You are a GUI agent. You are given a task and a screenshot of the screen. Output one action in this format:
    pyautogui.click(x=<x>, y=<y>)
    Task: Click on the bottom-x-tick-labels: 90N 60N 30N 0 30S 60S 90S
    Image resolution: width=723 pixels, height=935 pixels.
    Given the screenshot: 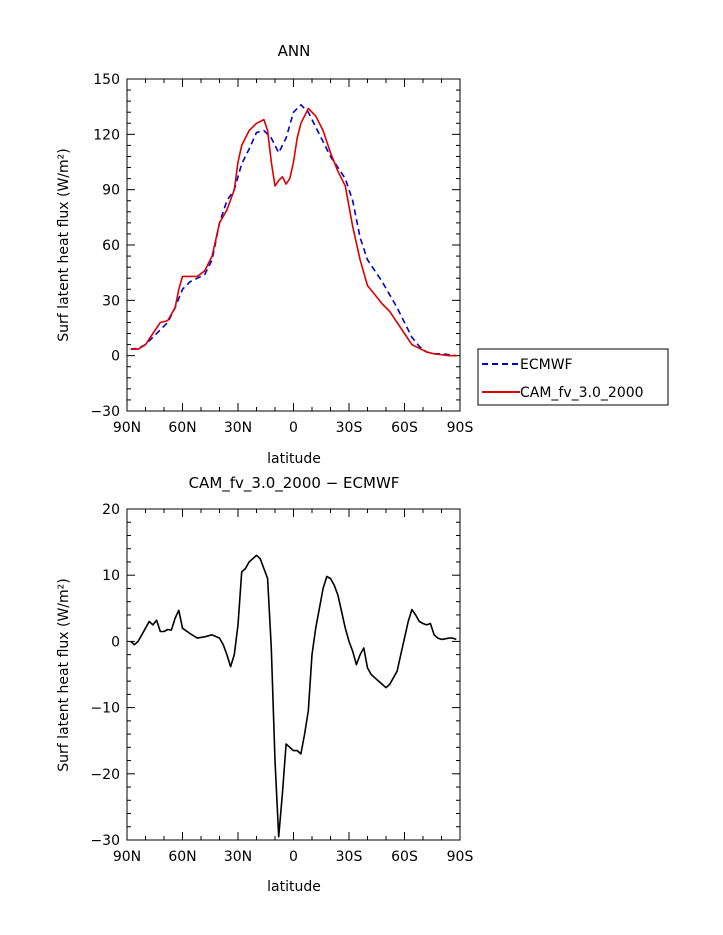 What is the action you would take?
    pyautogui.click(x=293, y=857)
    